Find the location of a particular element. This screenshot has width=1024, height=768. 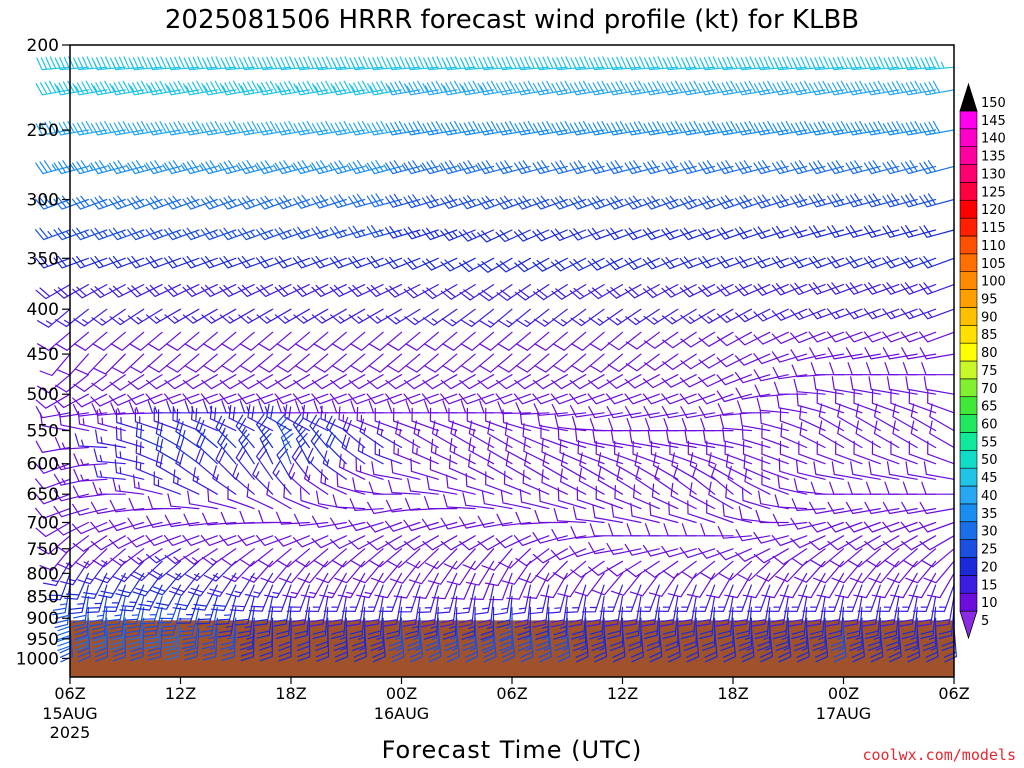

x-tick-date: 16AUG is located at coordinates (401, 713).